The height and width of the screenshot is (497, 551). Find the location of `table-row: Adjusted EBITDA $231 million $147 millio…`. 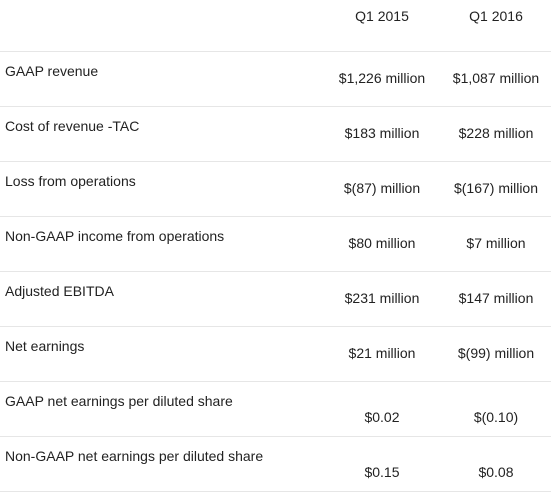

table-row: Adjusted EBITDA $231 million $147 millio… is located at coordinates (275, 299).